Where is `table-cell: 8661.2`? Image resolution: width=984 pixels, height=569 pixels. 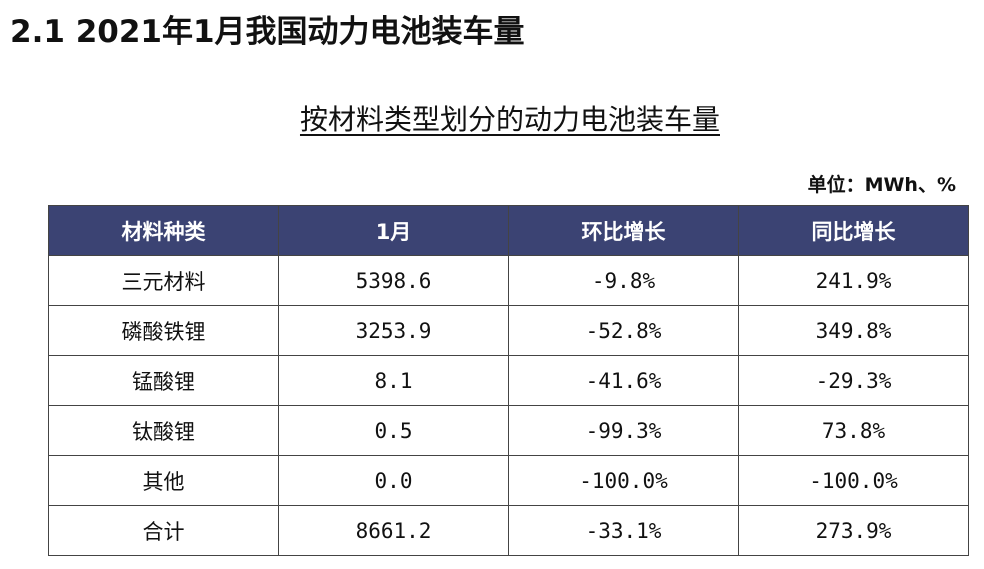
table-cell: 8661.2 is located at coordinates (393, 530).